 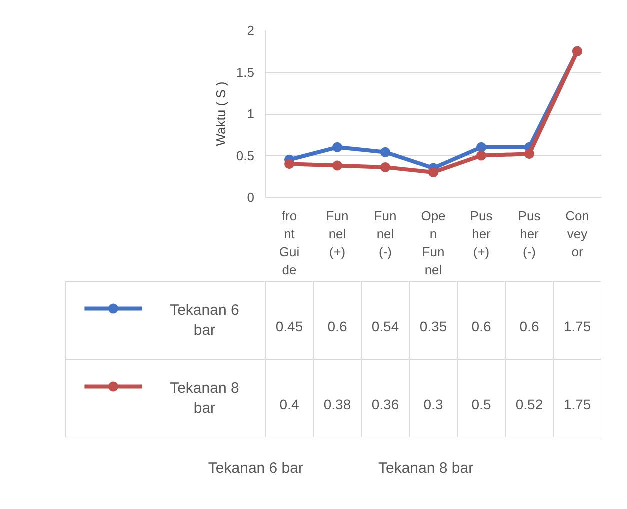 What do you see at coordinates (530, 404) in the screenshot?
I see `data-label: 0.52` at bounding box center [530, 404].